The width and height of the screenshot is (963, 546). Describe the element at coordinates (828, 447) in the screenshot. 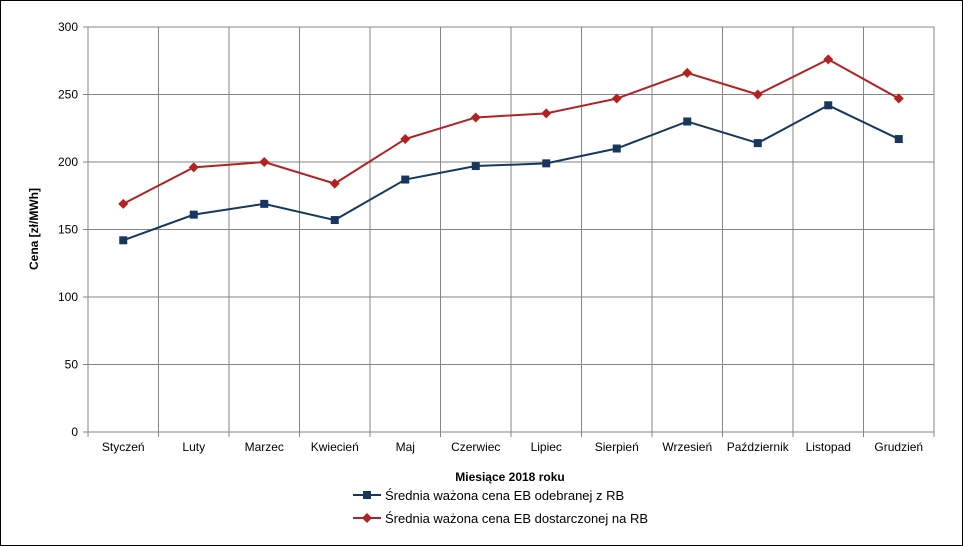

I see `x-tick-label: Listopad` at that location.